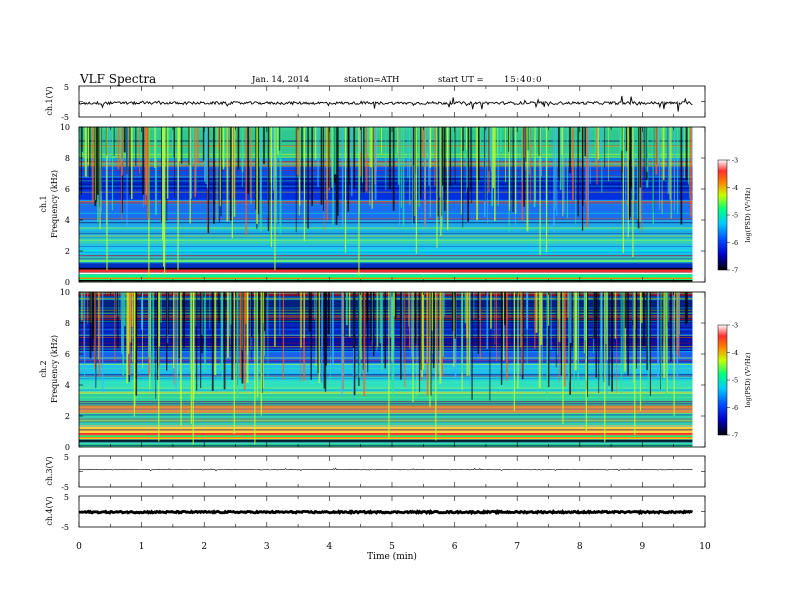 The height and width of the screenshot is (612, 792). What do you see at coordinates (385, 469) in the screenshot?
I see `ch3-trace` at bounding box center [385, 469].